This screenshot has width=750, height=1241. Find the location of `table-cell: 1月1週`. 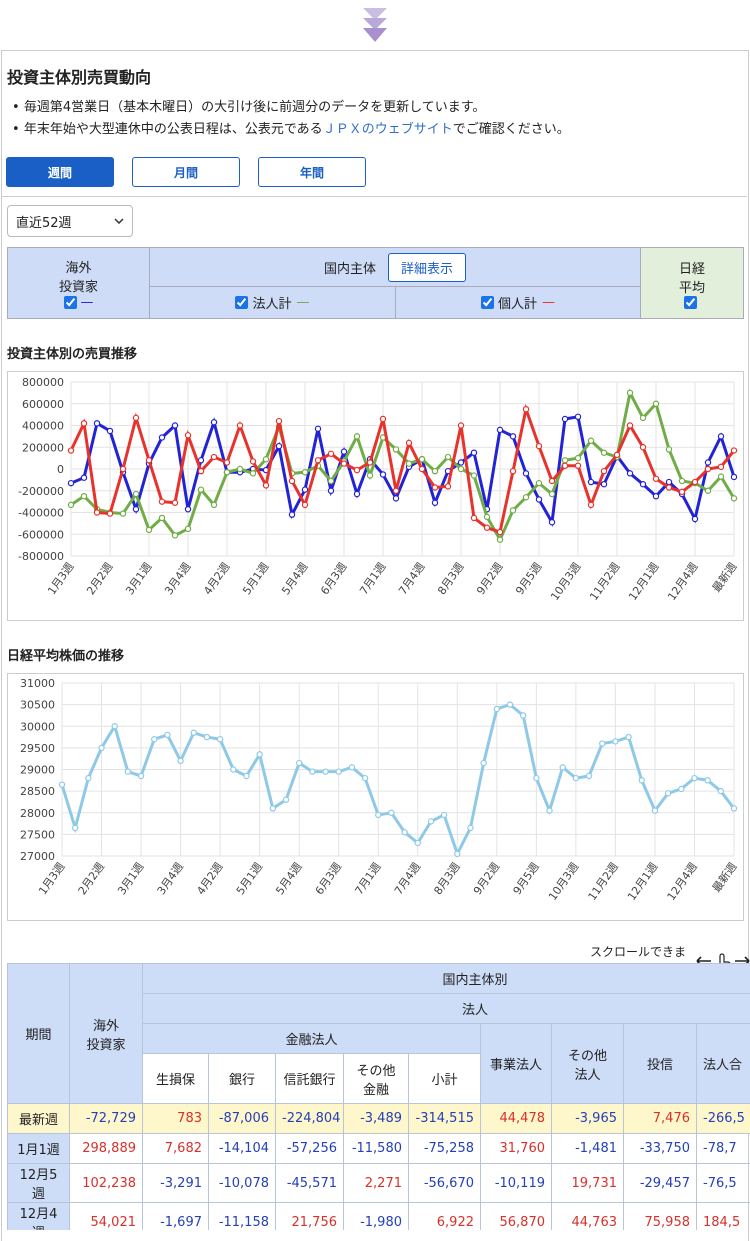

table-cell: 1月1週 is located at coordinates (39, 1149).